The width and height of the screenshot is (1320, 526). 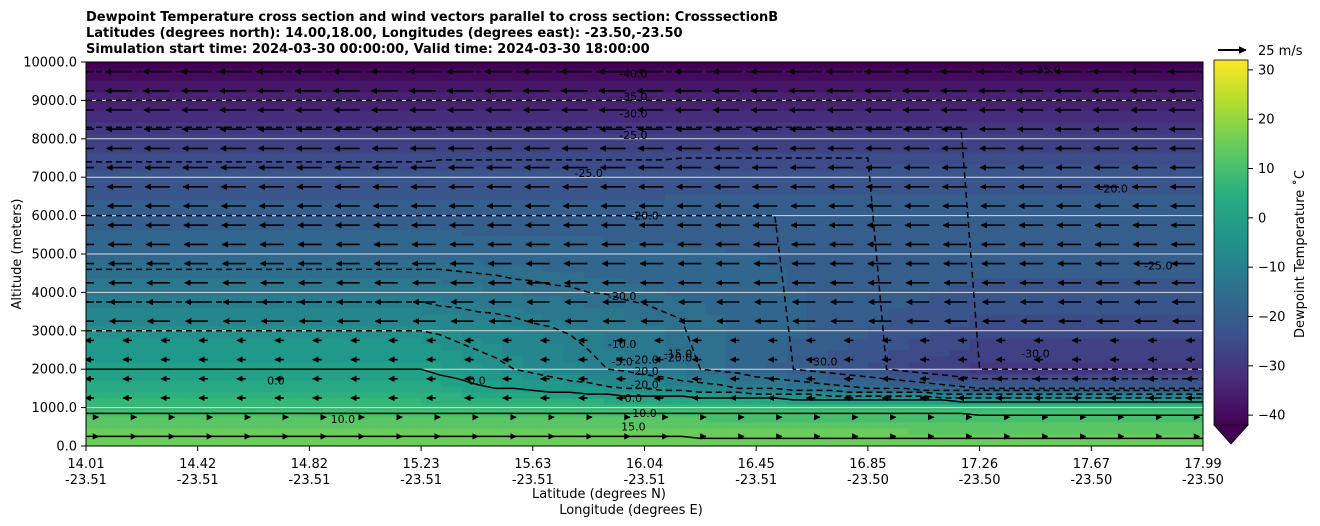 What do you see at coordinates (1091, 464) in the screenshot?
I see `x-tick-label-lat: 17.67` at bounding box center [1091, 464].